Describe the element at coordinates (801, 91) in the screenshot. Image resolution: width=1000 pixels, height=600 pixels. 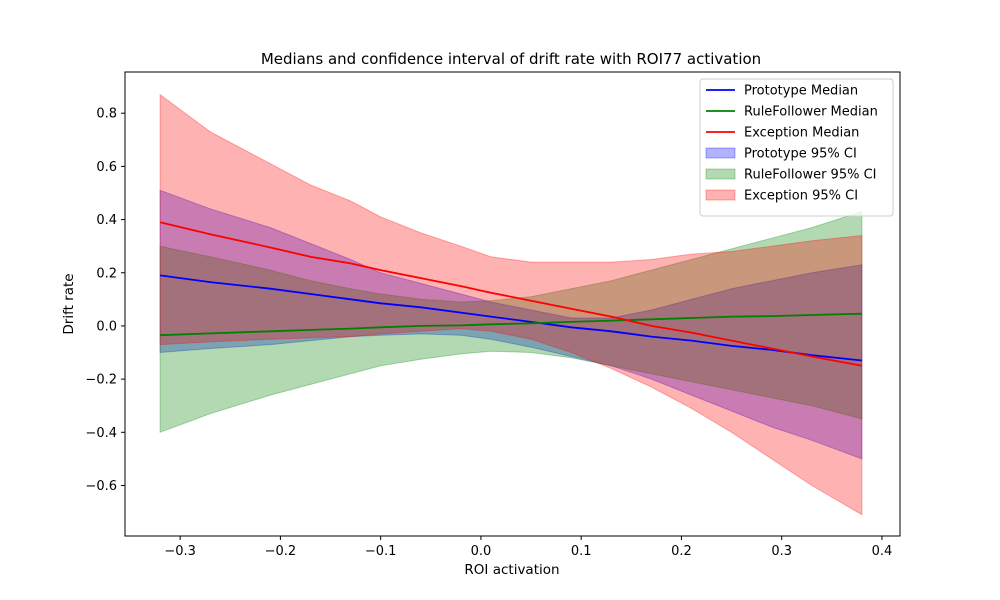
I see `legend-label-prototype-median: Prototype Median` at that location.